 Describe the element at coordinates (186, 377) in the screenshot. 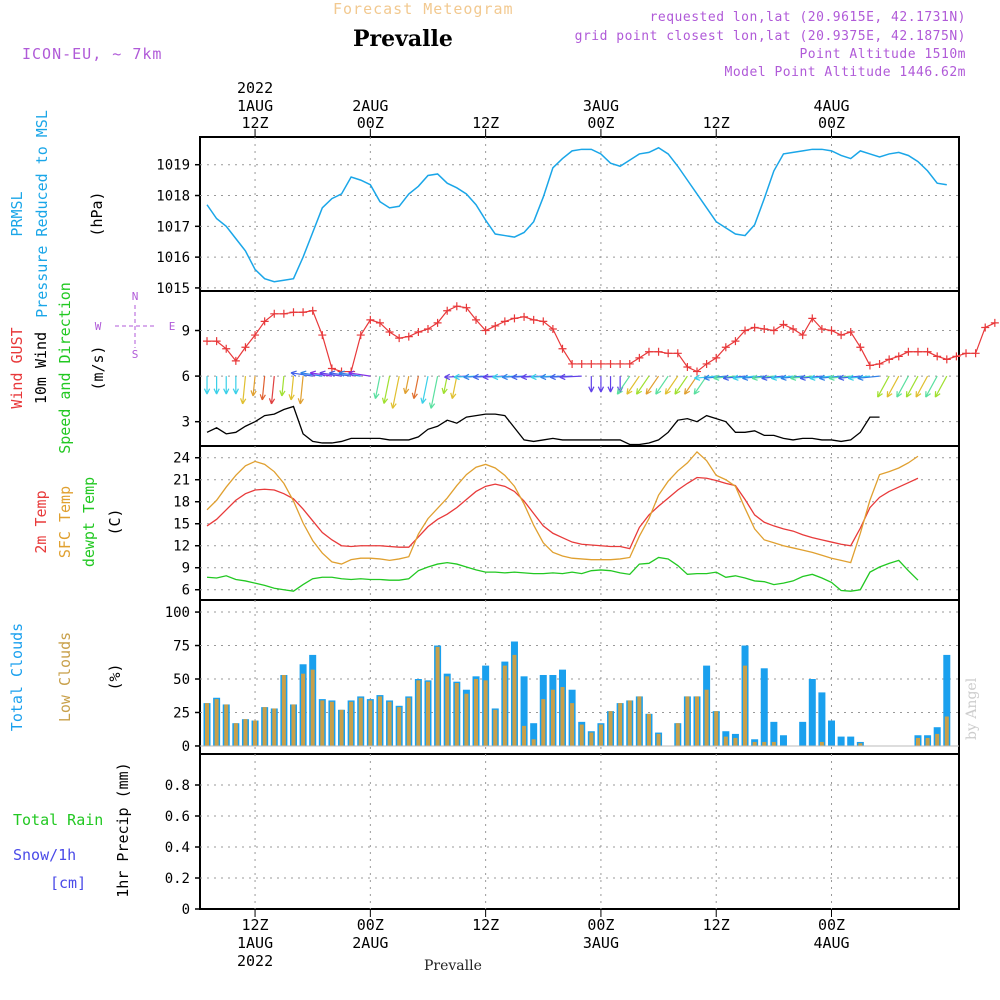

I see `y-tick-label-wind: 6` at that location.